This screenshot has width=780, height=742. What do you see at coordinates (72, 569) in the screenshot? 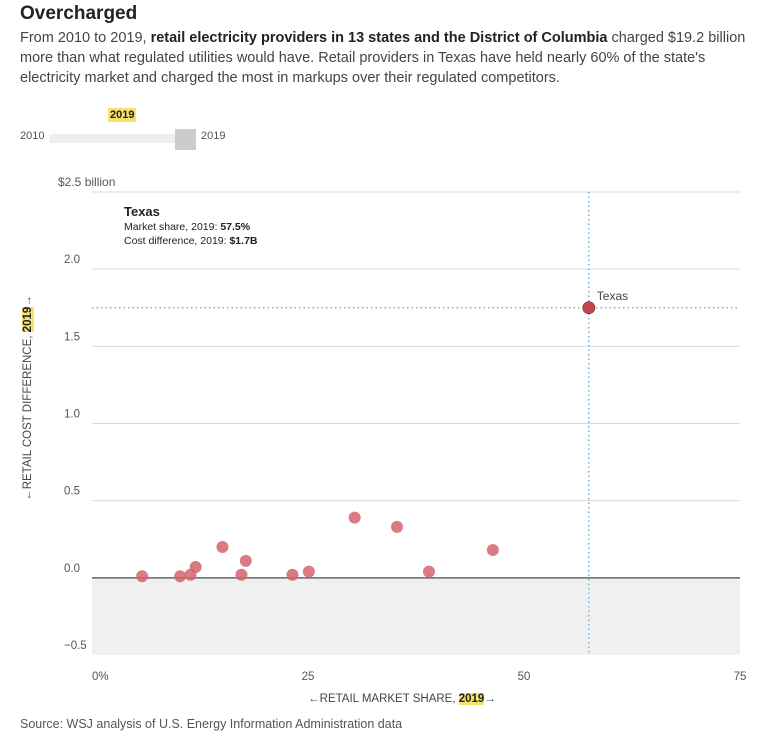
I see `y-tick-label: 0.0` at bounding box center [72, 569].